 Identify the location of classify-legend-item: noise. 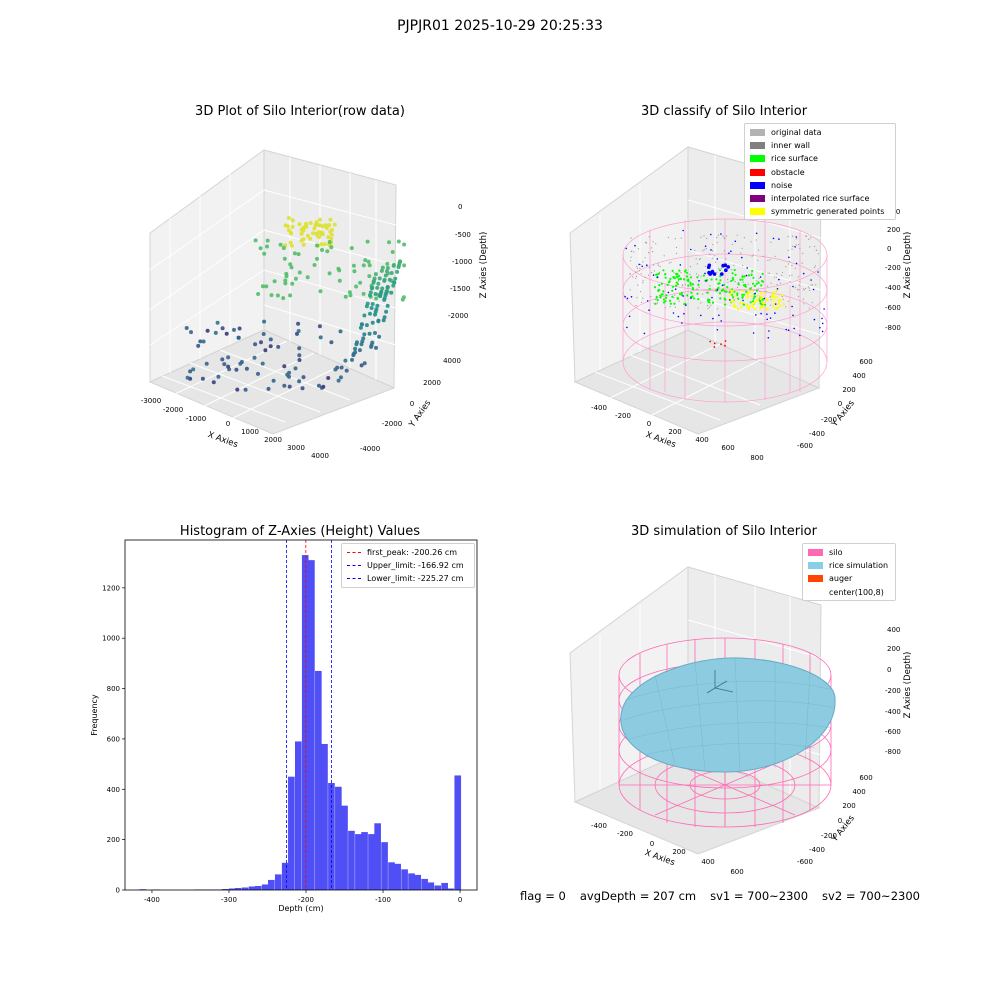
(820, 185).